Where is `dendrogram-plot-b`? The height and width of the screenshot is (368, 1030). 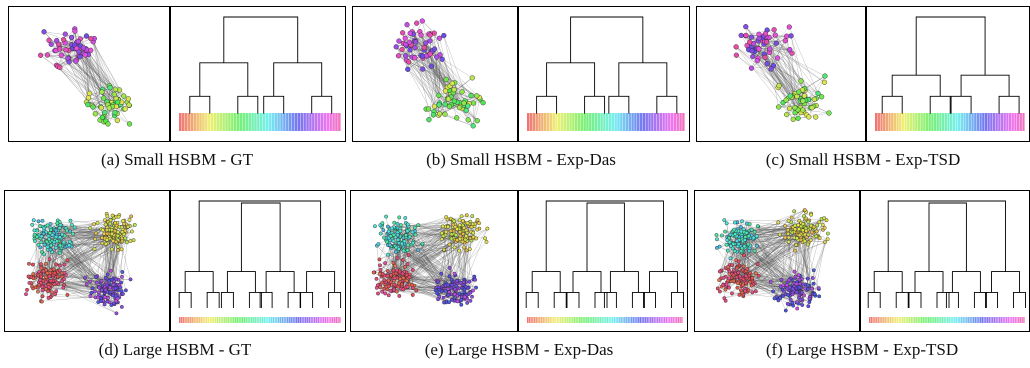 dendrogram-plot-b is located at coordinates (604, 74).